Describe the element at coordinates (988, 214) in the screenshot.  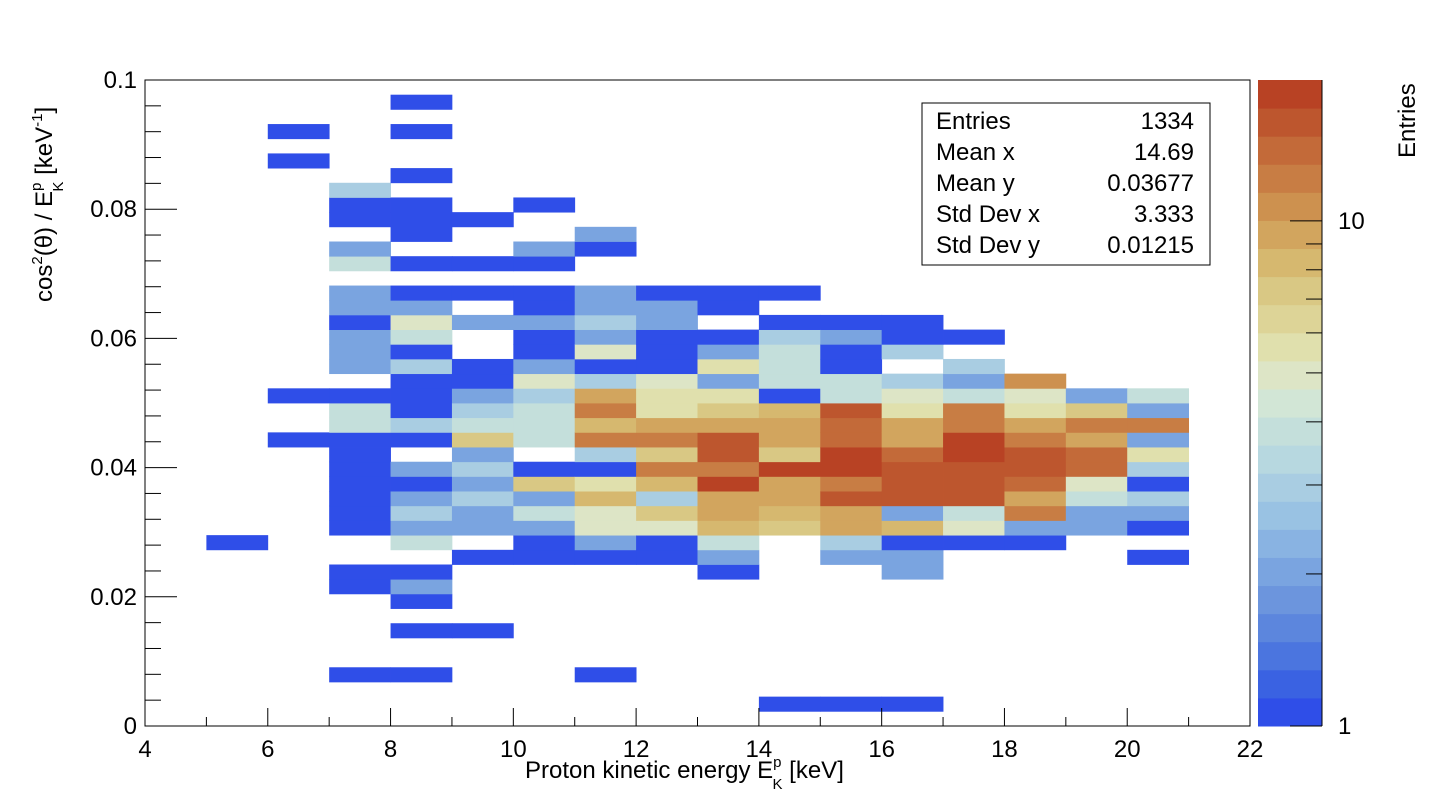
I see `stats-label: Std Dev x` at that location.